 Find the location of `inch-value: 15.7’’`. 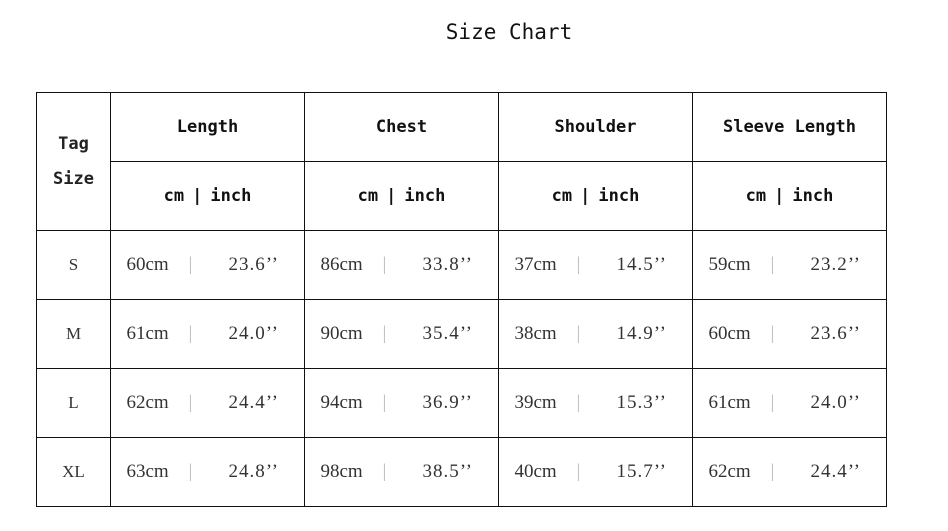

inch-value: 15.7’’ is located at coordinates (641, 471).